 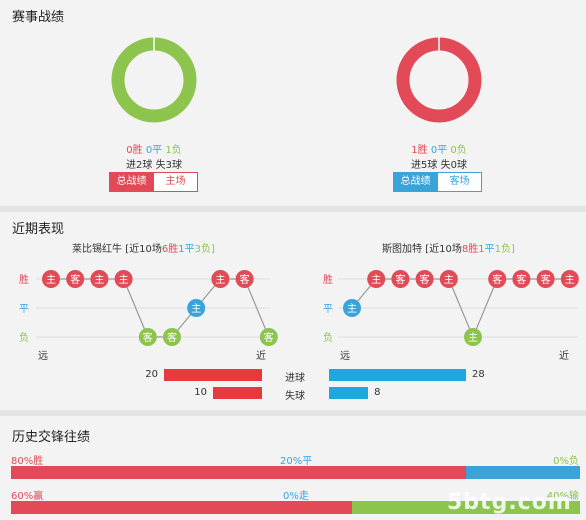 What do you see at coordinates (296, 496) in the screenshot?
I see `h2h-row2-draw-label: 0%走` at bounding box center [296, 496].